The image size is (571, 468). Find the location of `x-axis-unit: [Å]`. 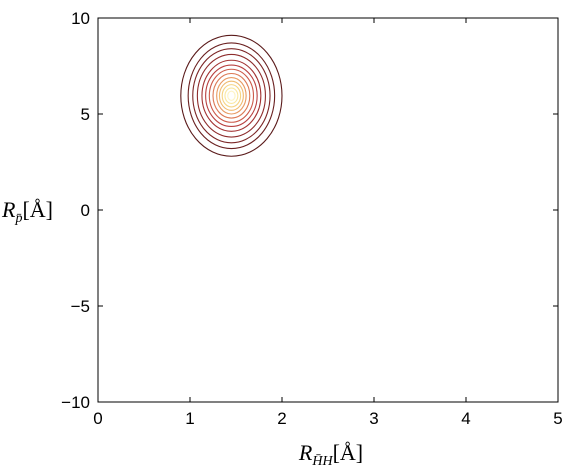

x-axis-unit: [Å] is located at coordinates (348, 452).